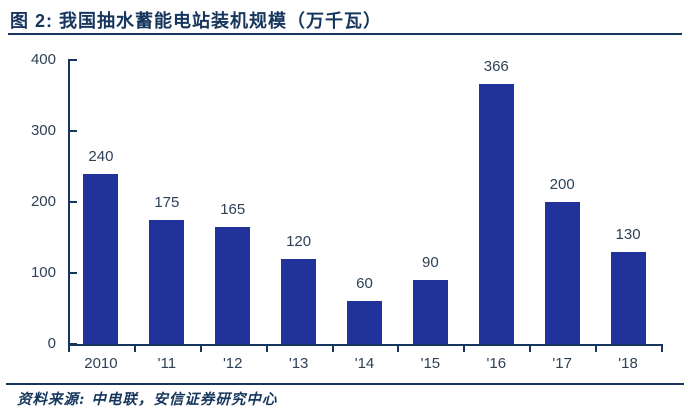 The width and height of the screenshot is (688, 415). Describe the element at coordinates (430, 363) in the screenshot. I see `x-axis-label: '15` at that location.